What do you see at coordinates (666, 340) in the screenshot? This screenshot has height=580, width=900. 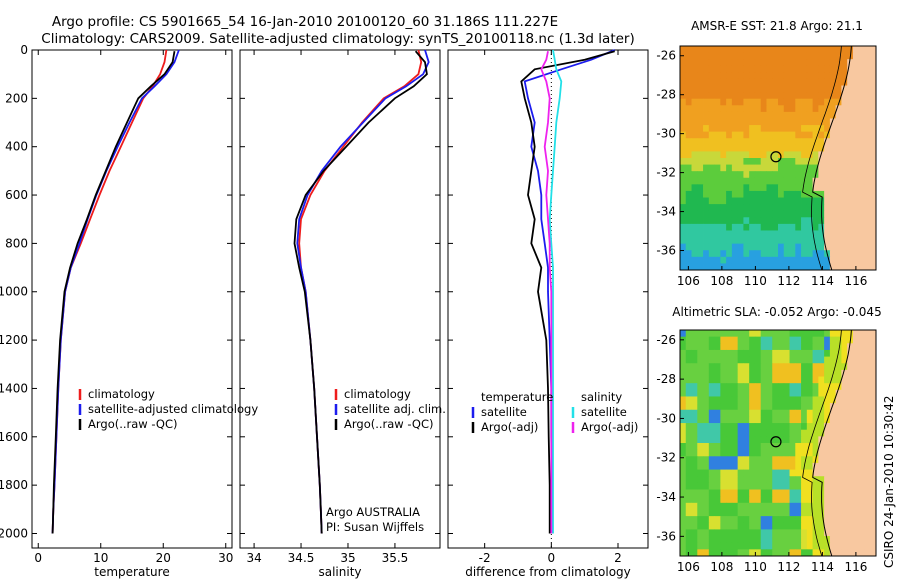 I see `map-ytick-label: -26` at bounding box center [666, 340].